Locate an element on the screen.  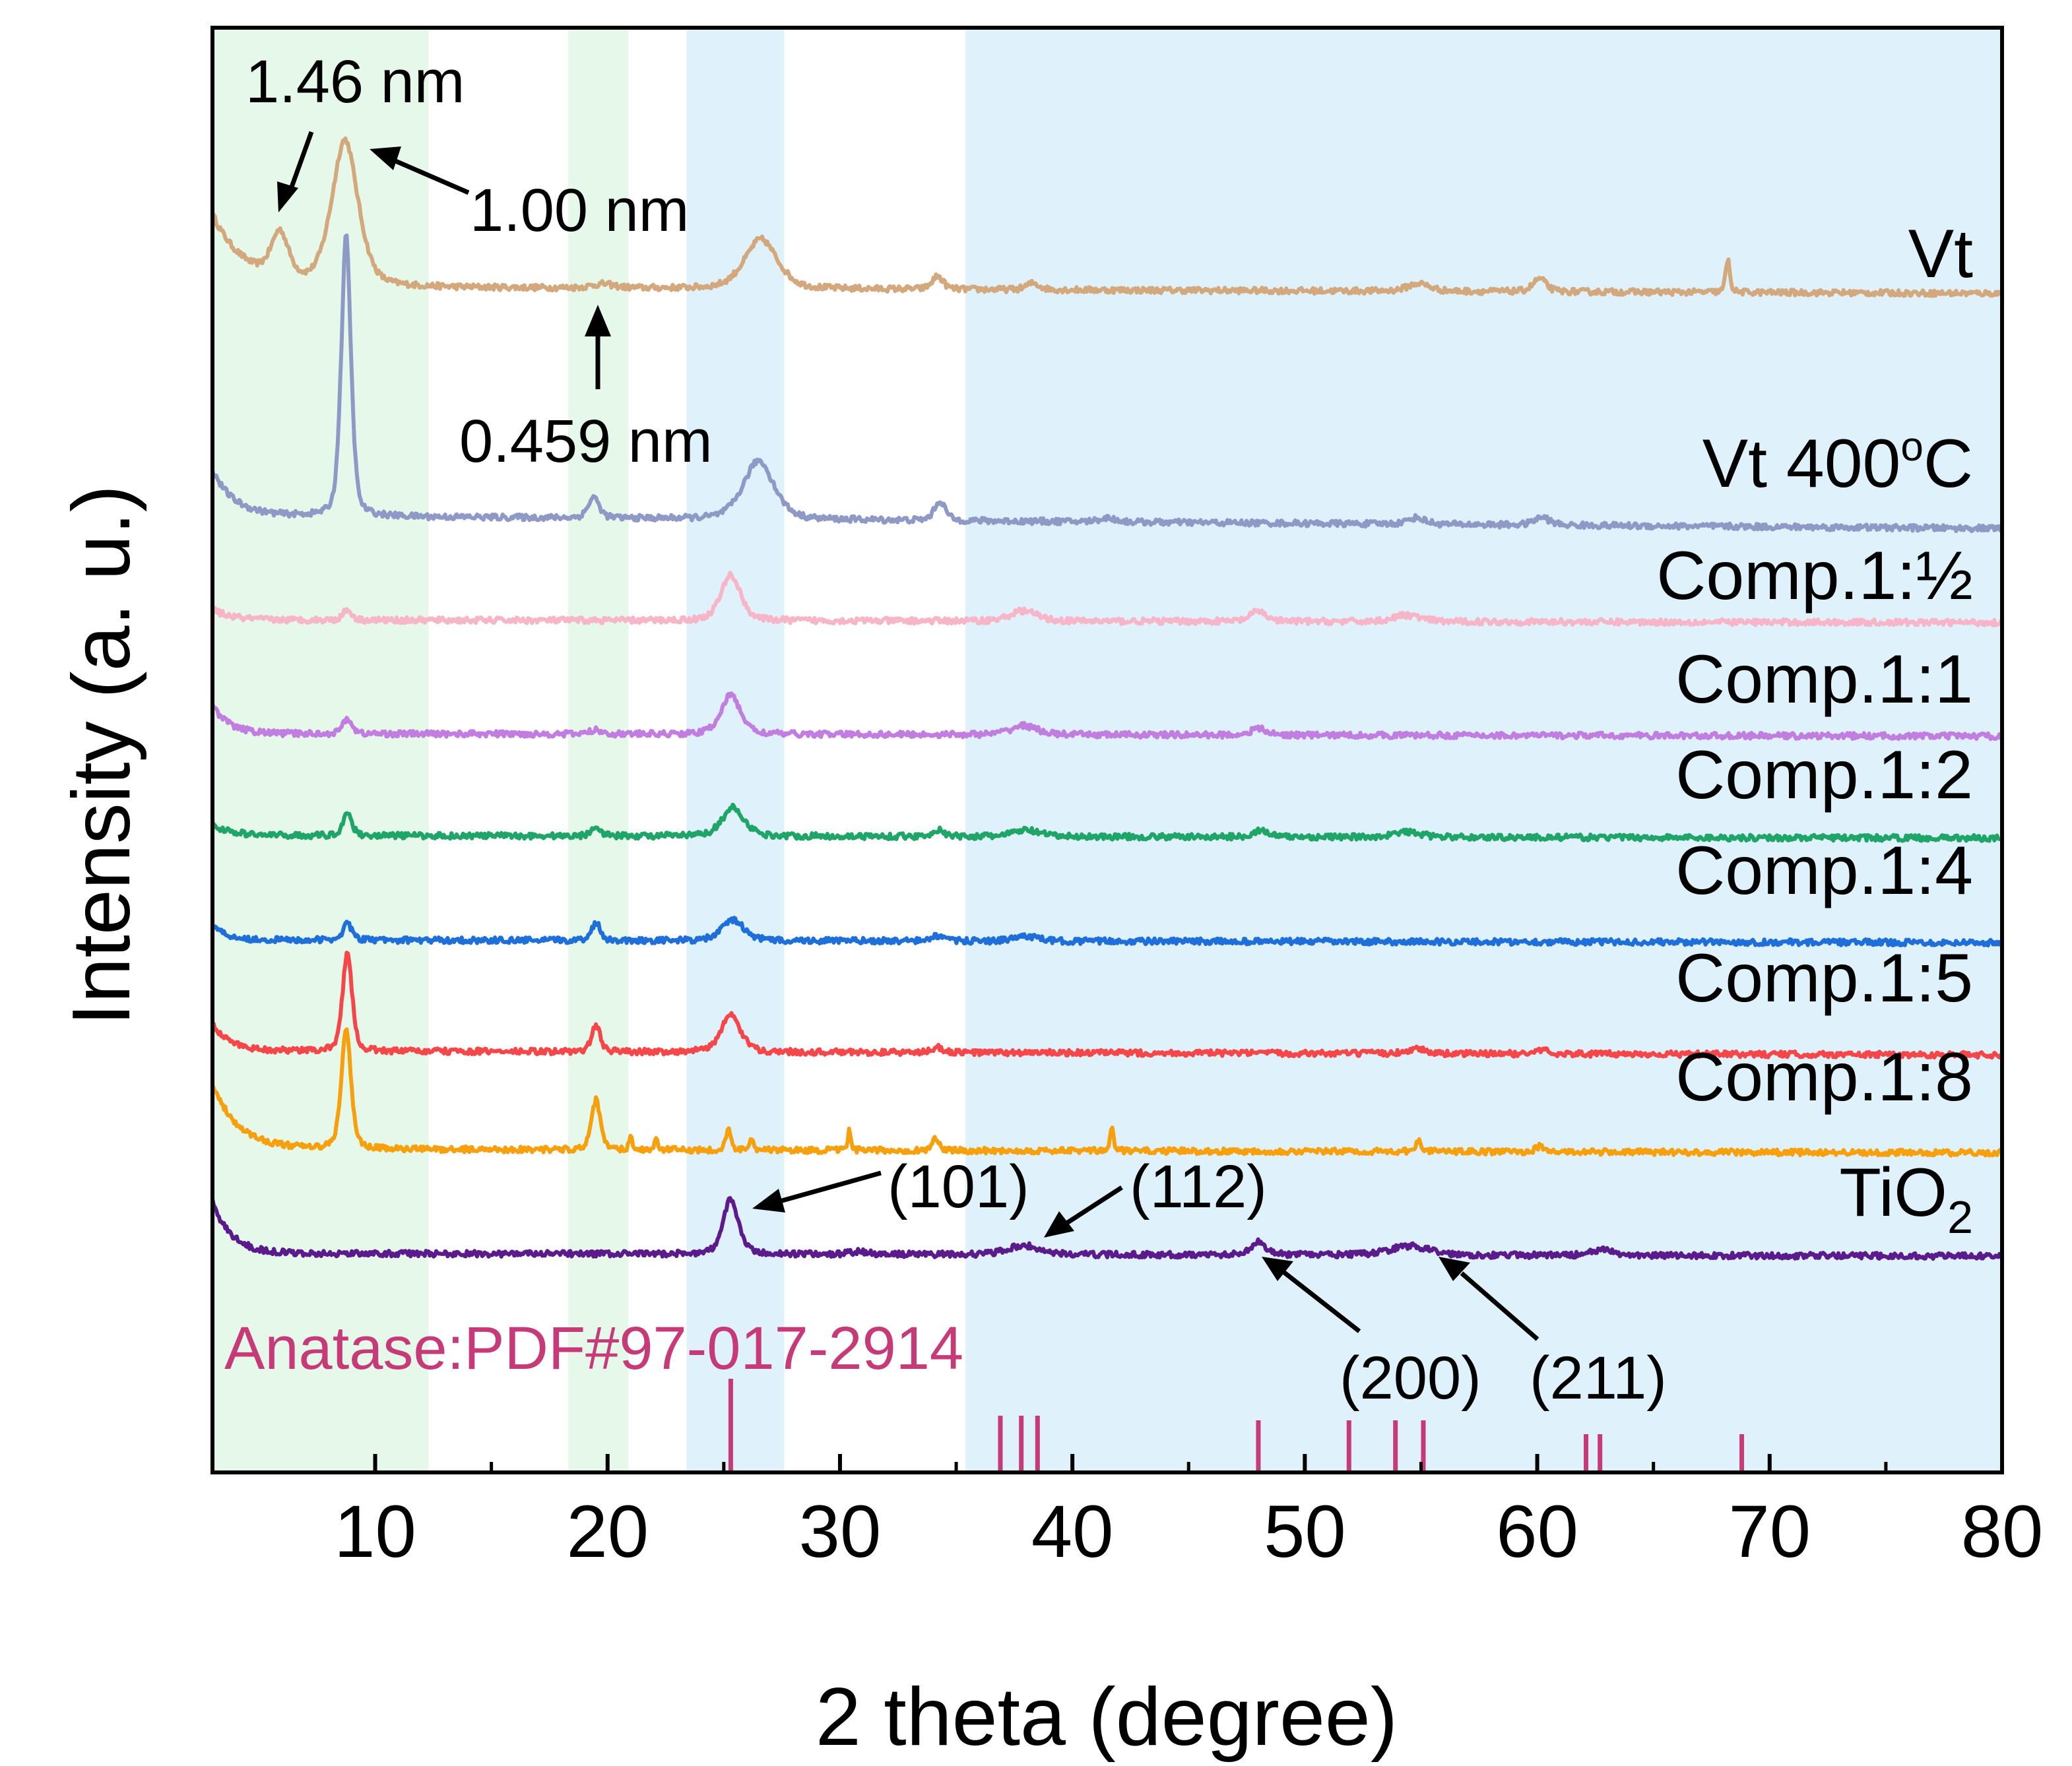
x-tick-label-10: 10 is located at coordinates (375, 1531).